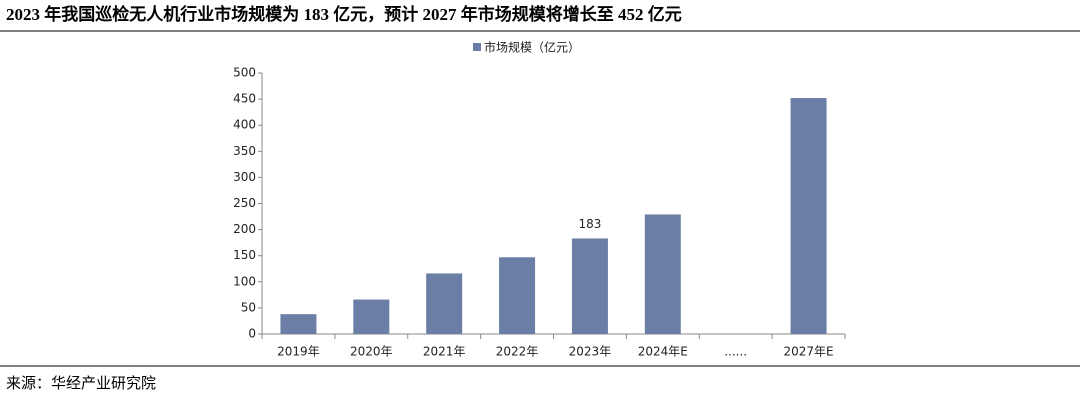 This screenshot has height=405, width=1080. What do you see at coordinates (248, 307) in the screenshot?
I see `y-tick-label: 50` at bounding box center [248, 307].